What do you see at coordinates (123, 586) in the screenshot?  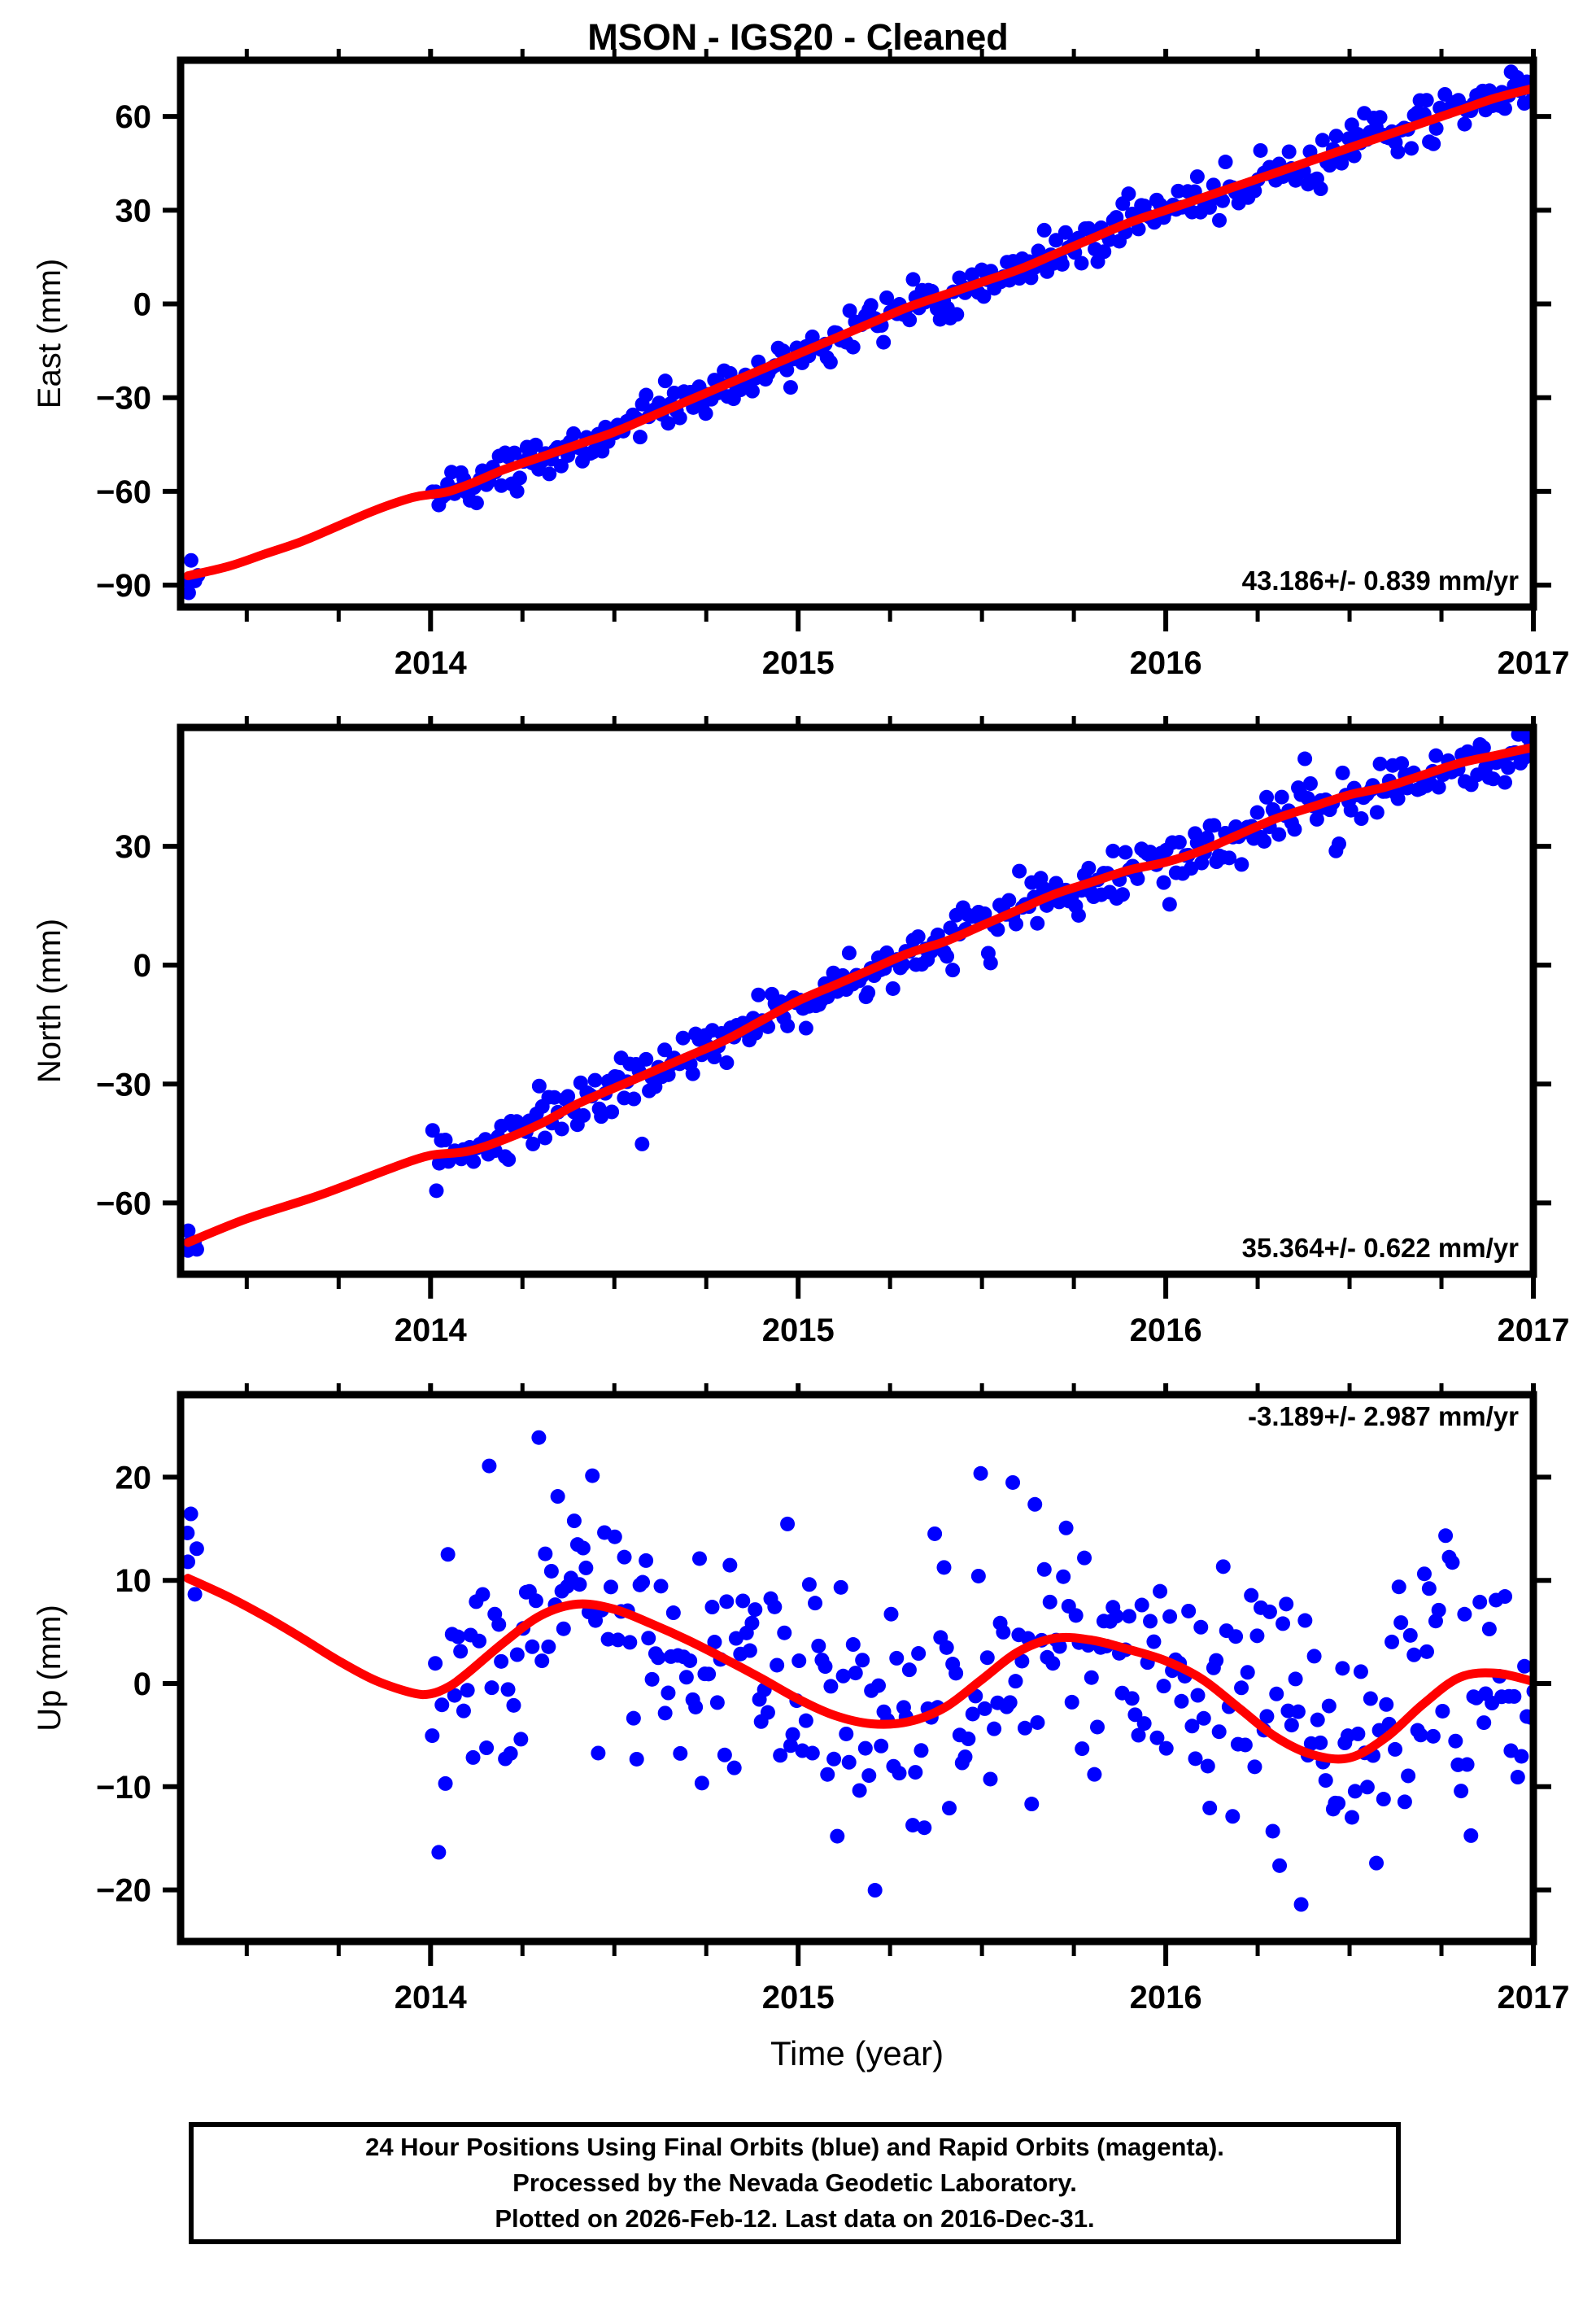 I see `y-ticklabel: −90` at bounding box center [123, 586].